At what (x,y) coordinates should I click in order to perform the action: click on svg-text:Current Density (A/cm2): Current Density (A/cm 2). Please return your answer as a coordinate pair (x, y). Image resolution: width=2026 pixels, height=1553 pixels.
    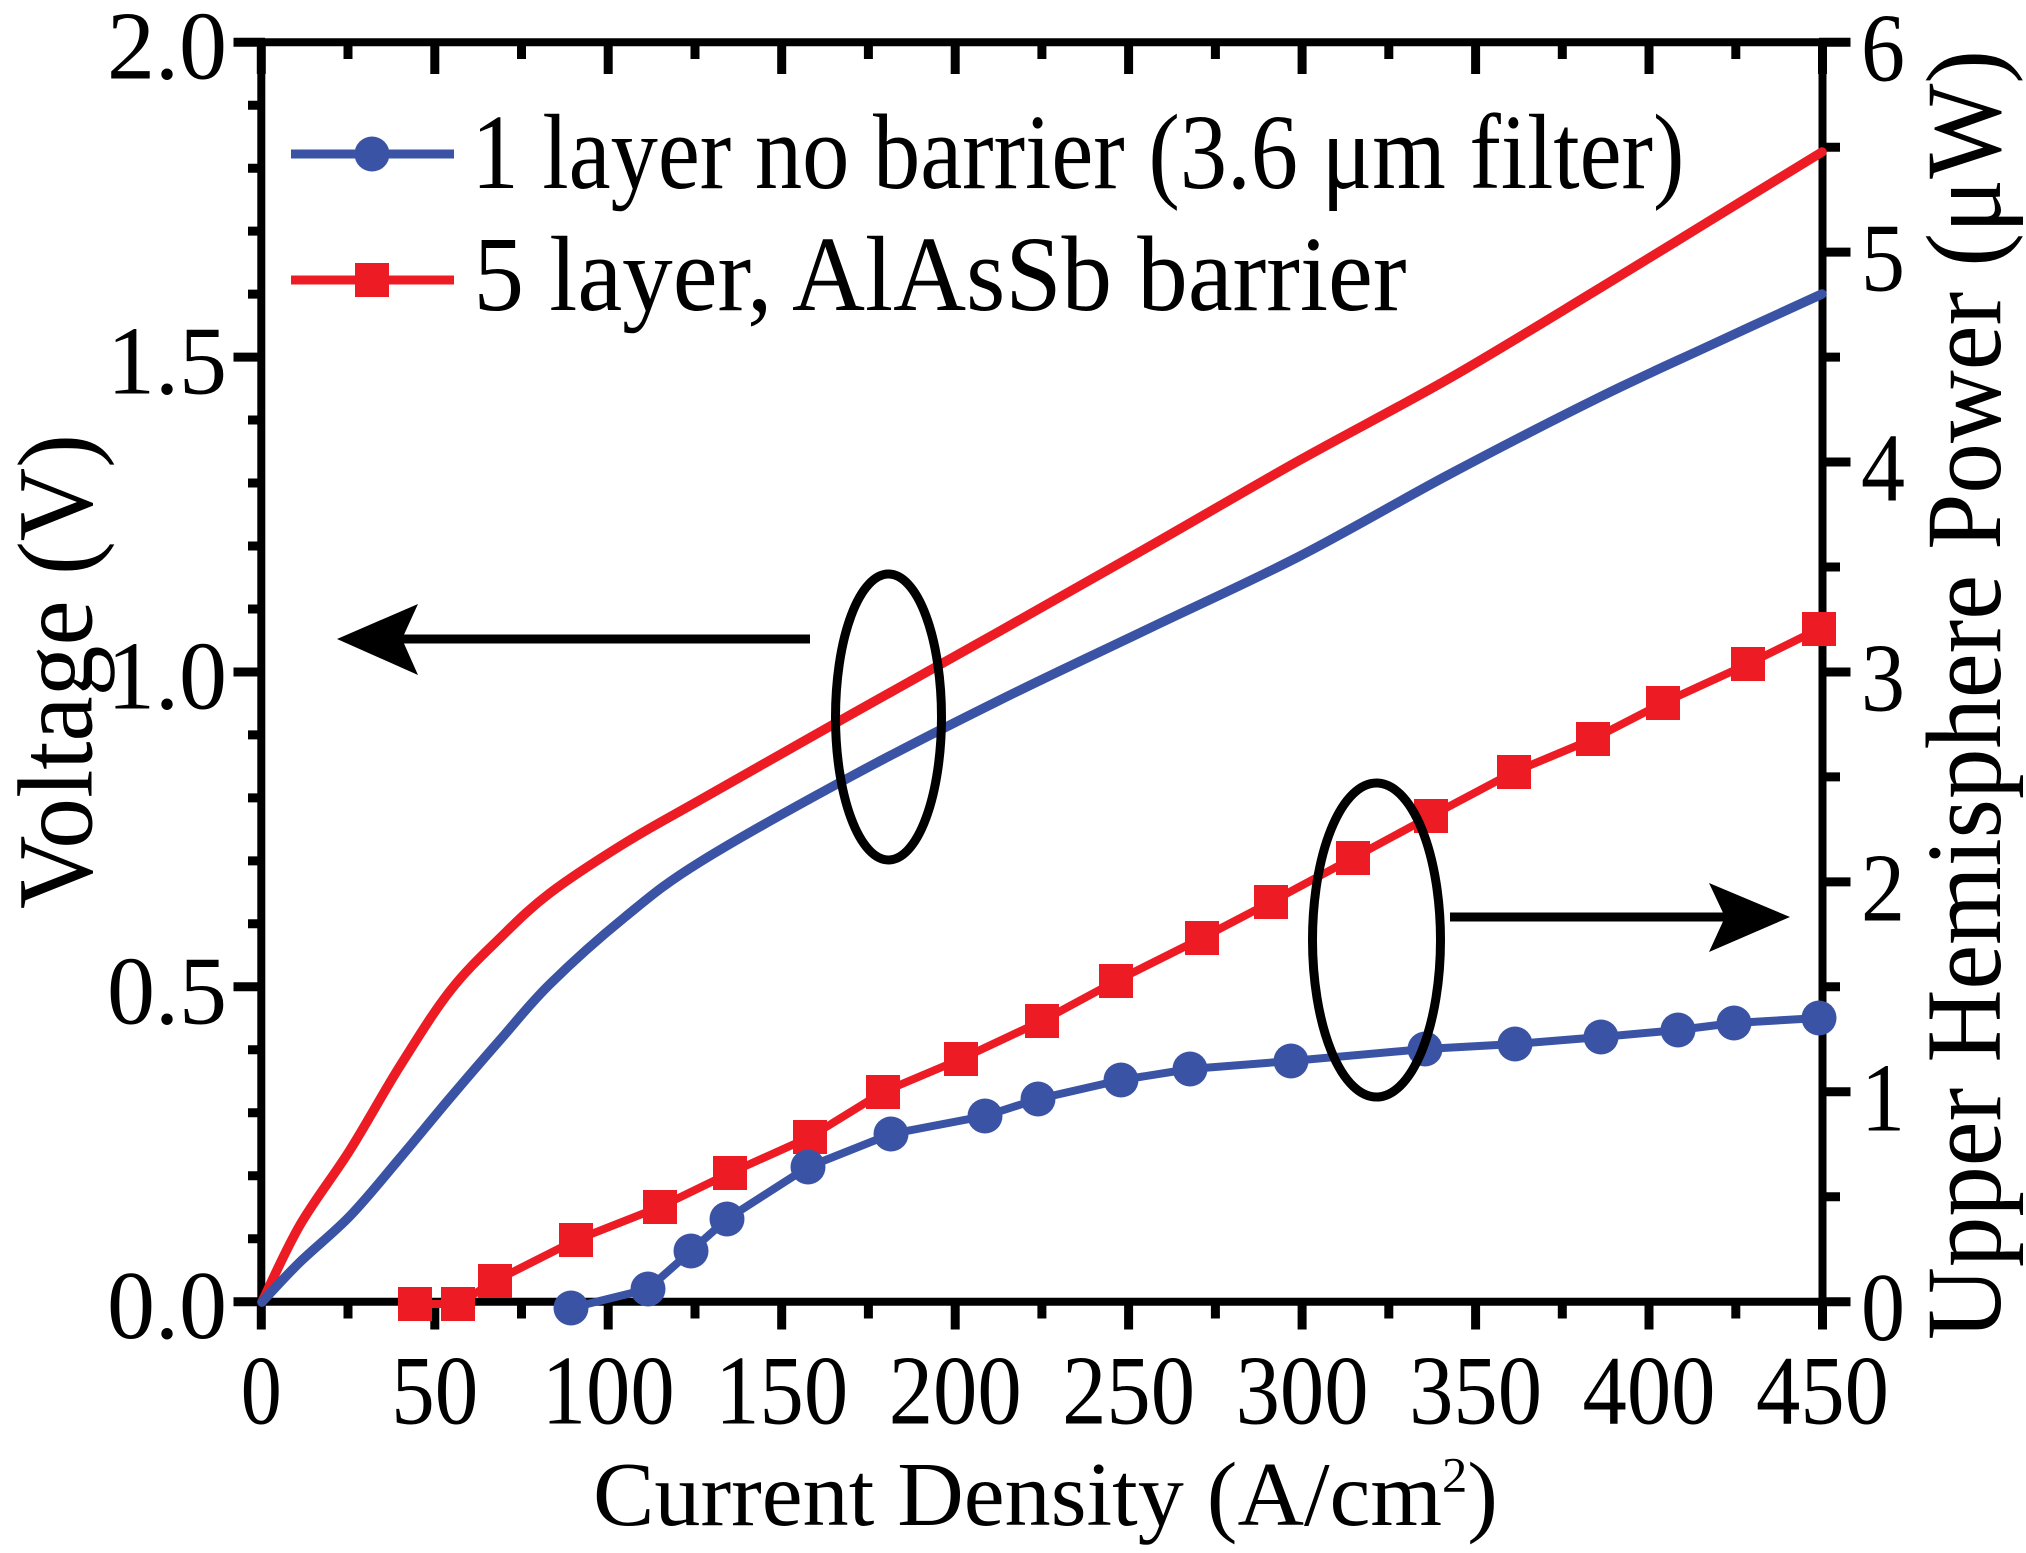
    Looking at the image, I should click on (1045, 1494).